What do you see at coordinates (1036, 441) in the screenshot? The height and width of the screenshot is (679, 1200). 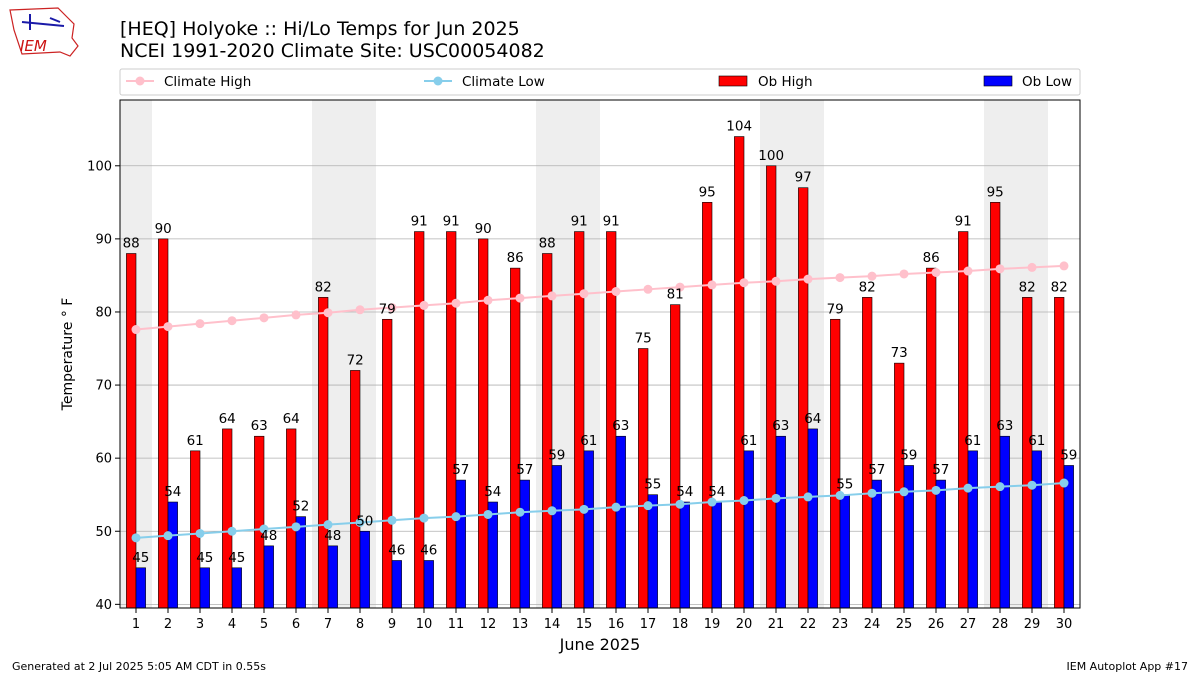 I see `ob-low-value-label: 61` at bounding box center [1036, 441].